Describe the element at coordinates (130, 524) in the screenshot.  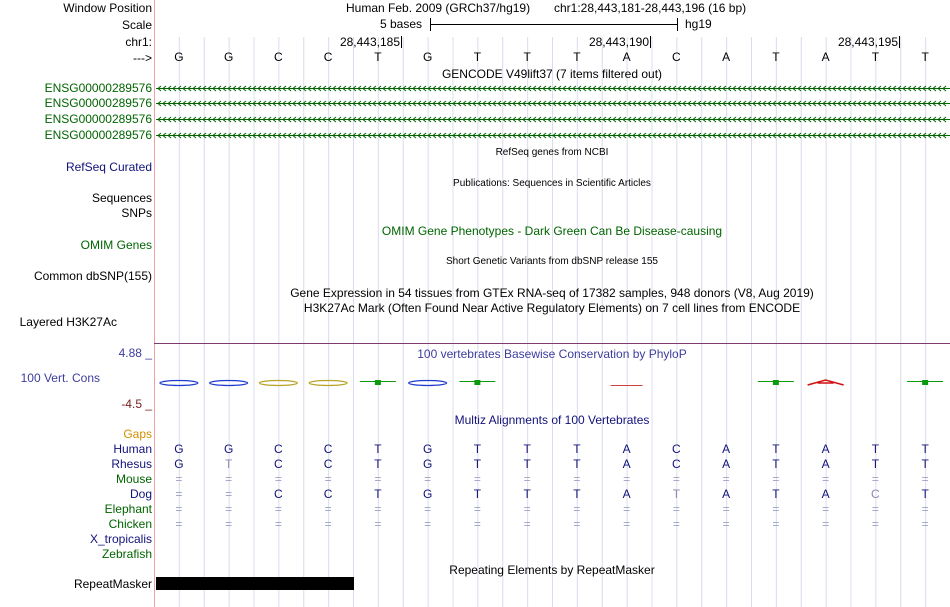
I see `multiz-species-label: Chicken` at that location.